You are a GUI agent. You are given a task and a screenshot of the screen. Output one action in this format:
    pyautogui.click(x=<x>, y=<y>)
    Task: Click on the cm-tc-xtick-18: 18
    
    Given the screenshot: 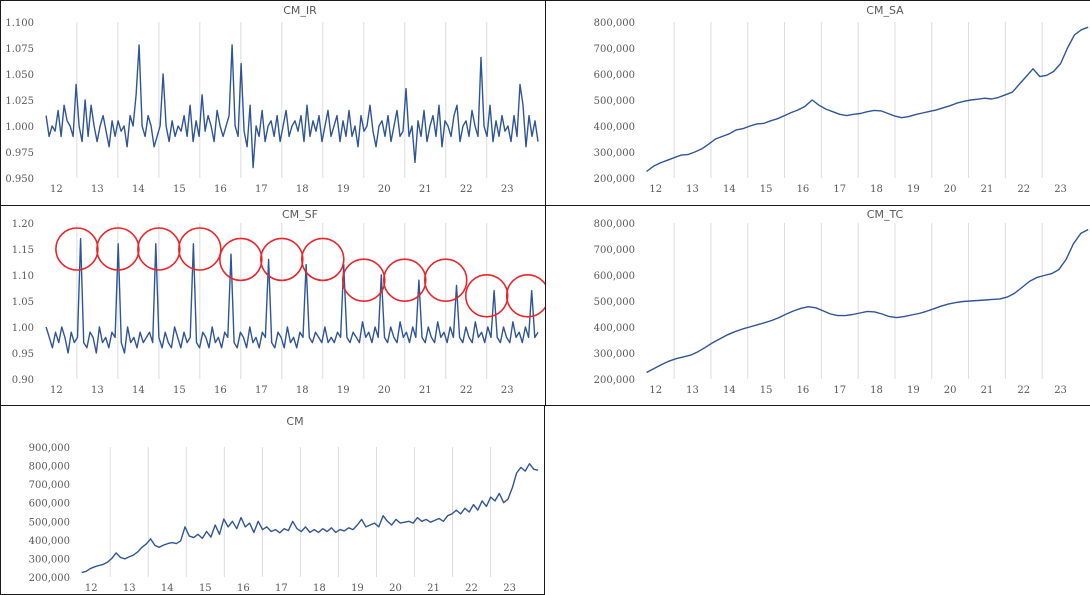 What is the action you would take?
    pyautogui.click(x=876, y=390)
    